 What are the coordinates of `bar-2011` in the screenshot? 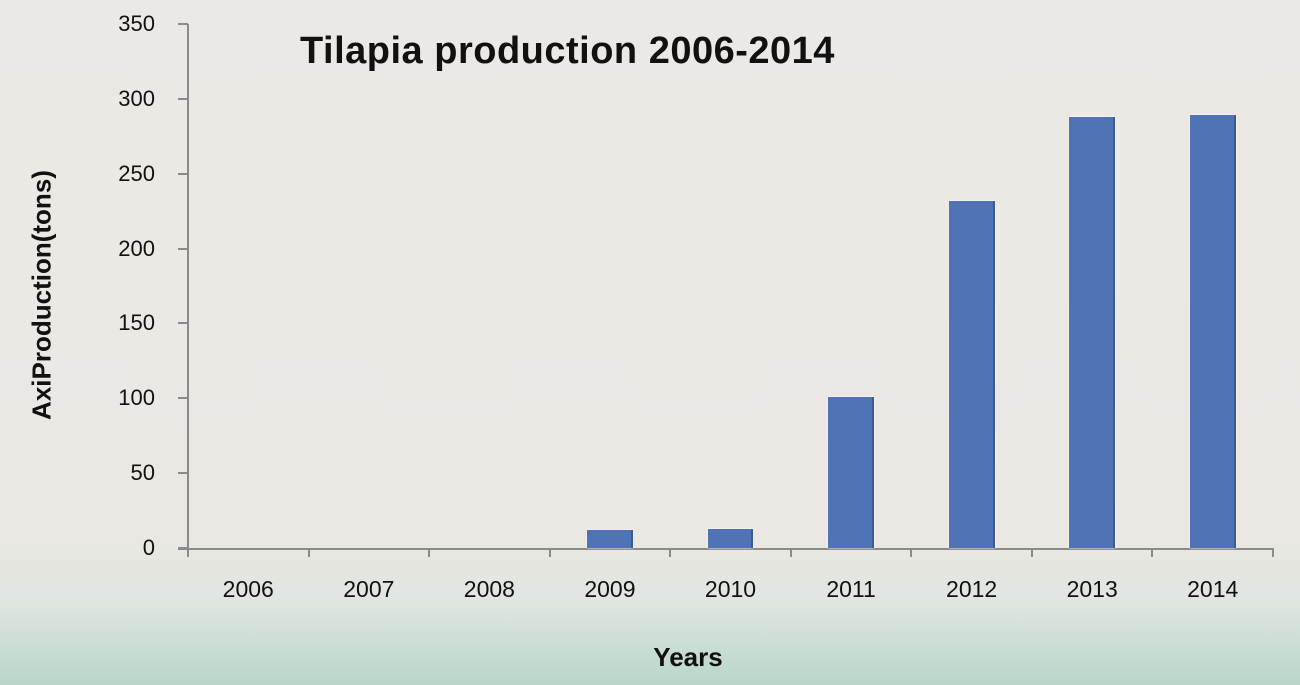 It's located at (851, 472).